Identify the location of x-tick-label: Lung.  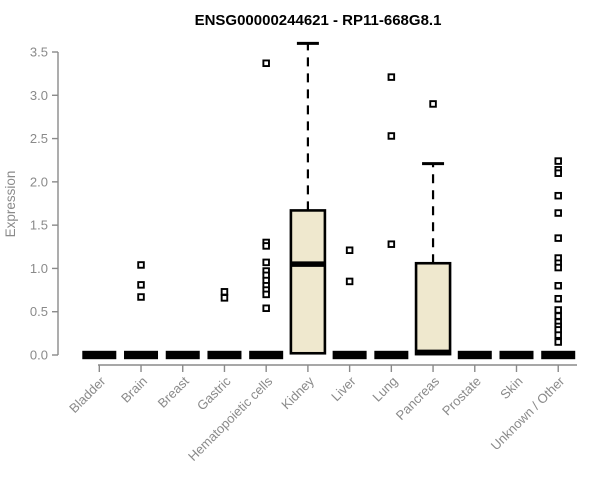
(384, 389).